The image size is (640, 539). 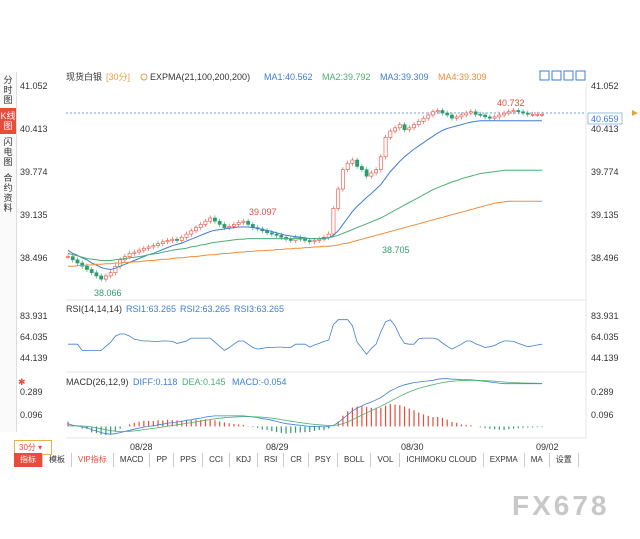 I want to click on move-right-icon, so click(x=580, y=75).